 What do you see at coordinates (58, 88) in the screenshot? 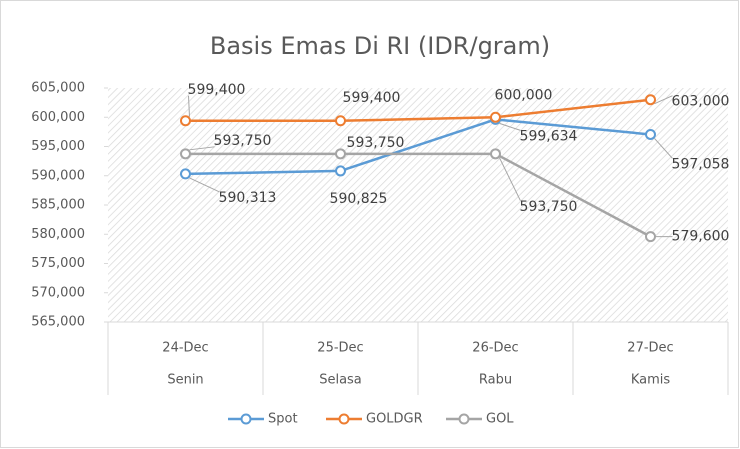
I see `y-tick-label: 605,000` at bounding box center [58, 88].